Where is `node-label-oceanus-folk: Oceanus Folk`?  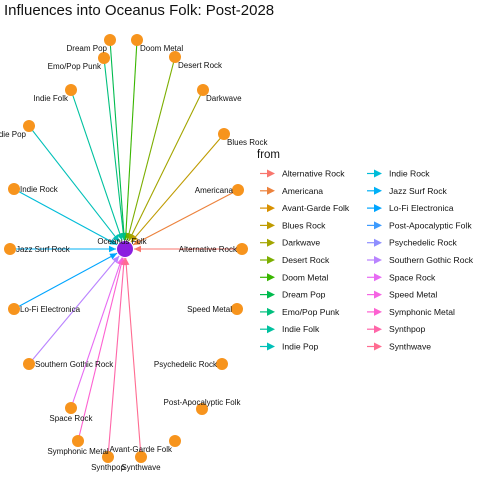 node-label-oceanus-folk: Oceanus Folk is located at coordinates (122, 241).